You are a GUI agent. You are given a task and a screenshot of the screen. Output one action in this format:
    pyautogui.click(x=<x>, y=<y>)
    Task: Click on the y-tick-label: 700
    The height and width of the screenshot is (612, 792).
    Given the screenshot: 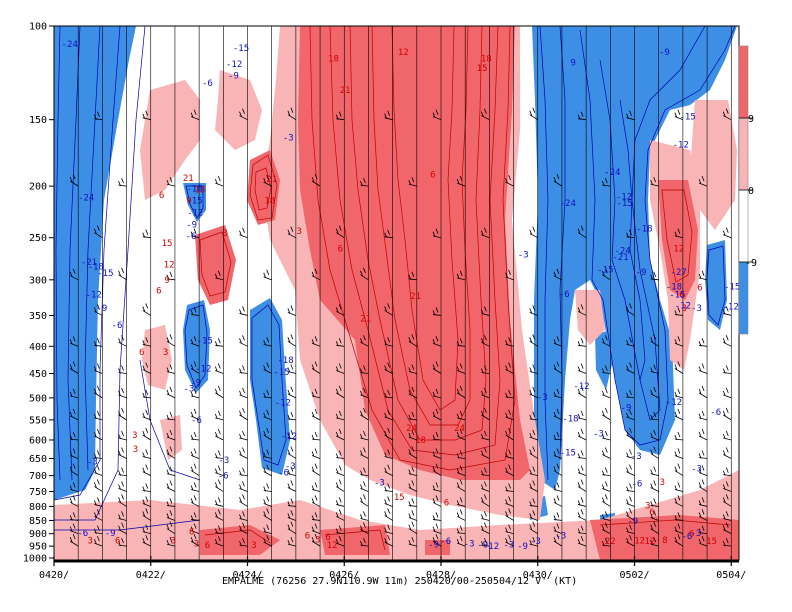 What is the action you would take?
    pyautogui.click(x=38, y=476)
    